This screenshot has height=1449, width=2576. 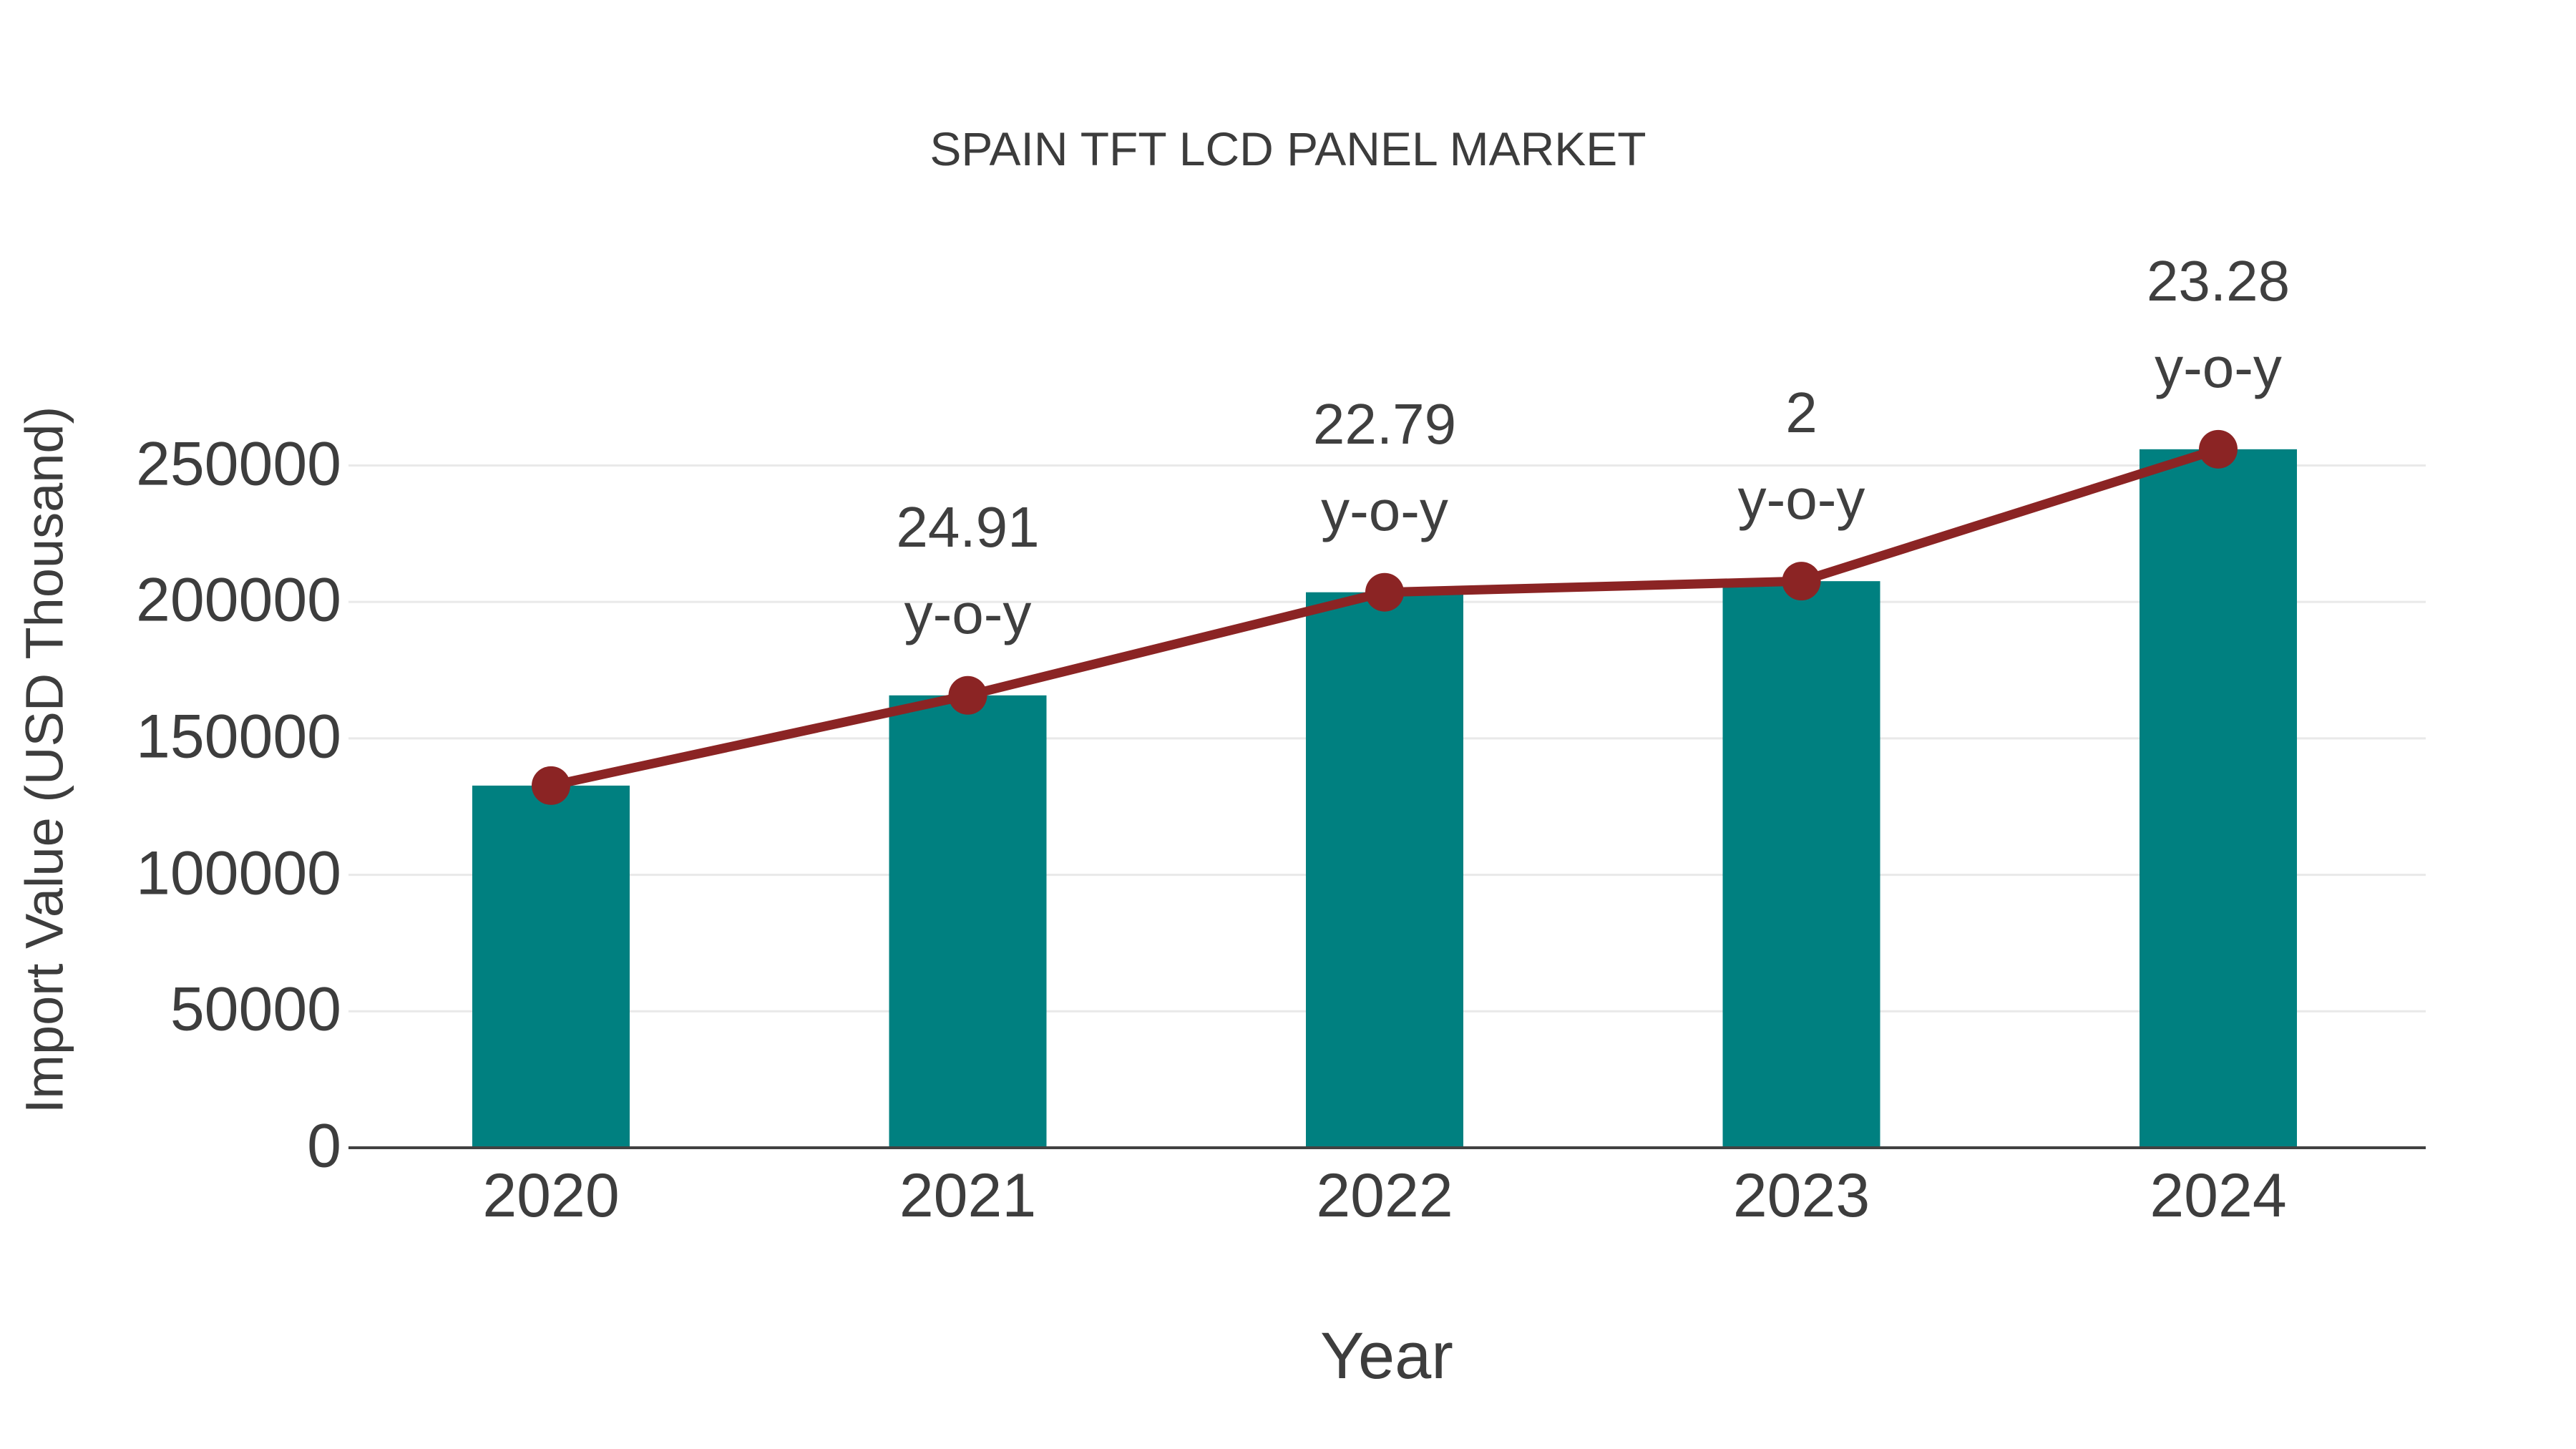 What do you see at coordinates (968, 613) in the screenshot?
I see `yoy-suffix-2021: y-o-y` at bounding box center [968, 613].